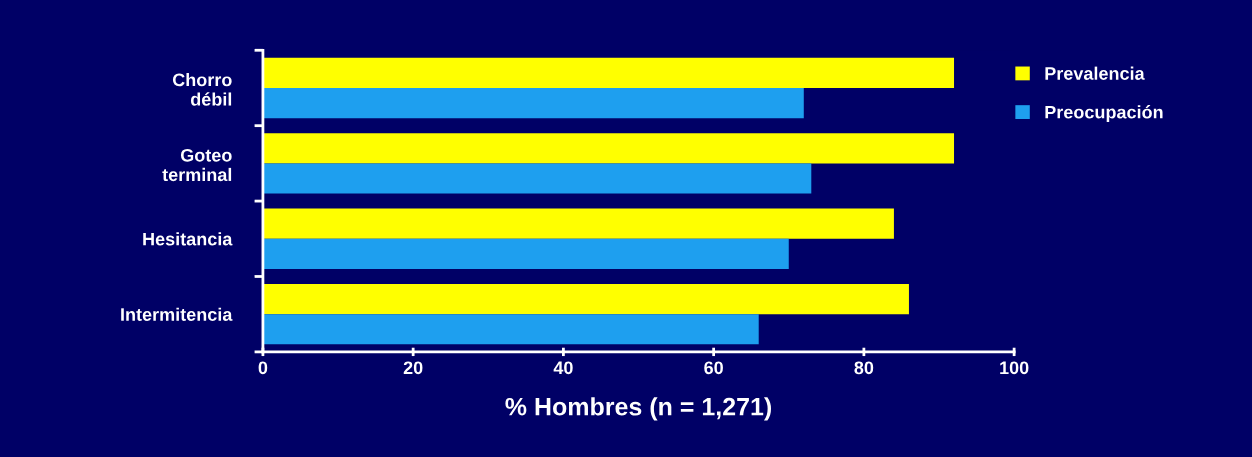 The height and width of the screenshot is (457, 1252). What do you see at coordinates (202, 89) in the screenshot?
I see `y-tick-label: Chorro débil` at bounding box center [202, 89].